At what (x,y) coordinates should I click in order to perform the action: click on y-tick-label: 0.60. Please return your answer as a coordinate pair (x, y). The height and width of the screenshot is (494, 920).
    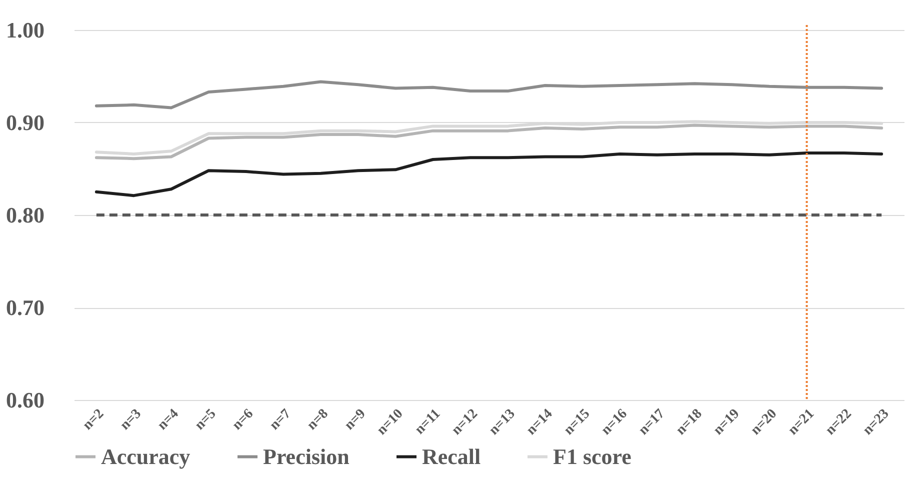
    Looking at the image, I should click on (25, 400).